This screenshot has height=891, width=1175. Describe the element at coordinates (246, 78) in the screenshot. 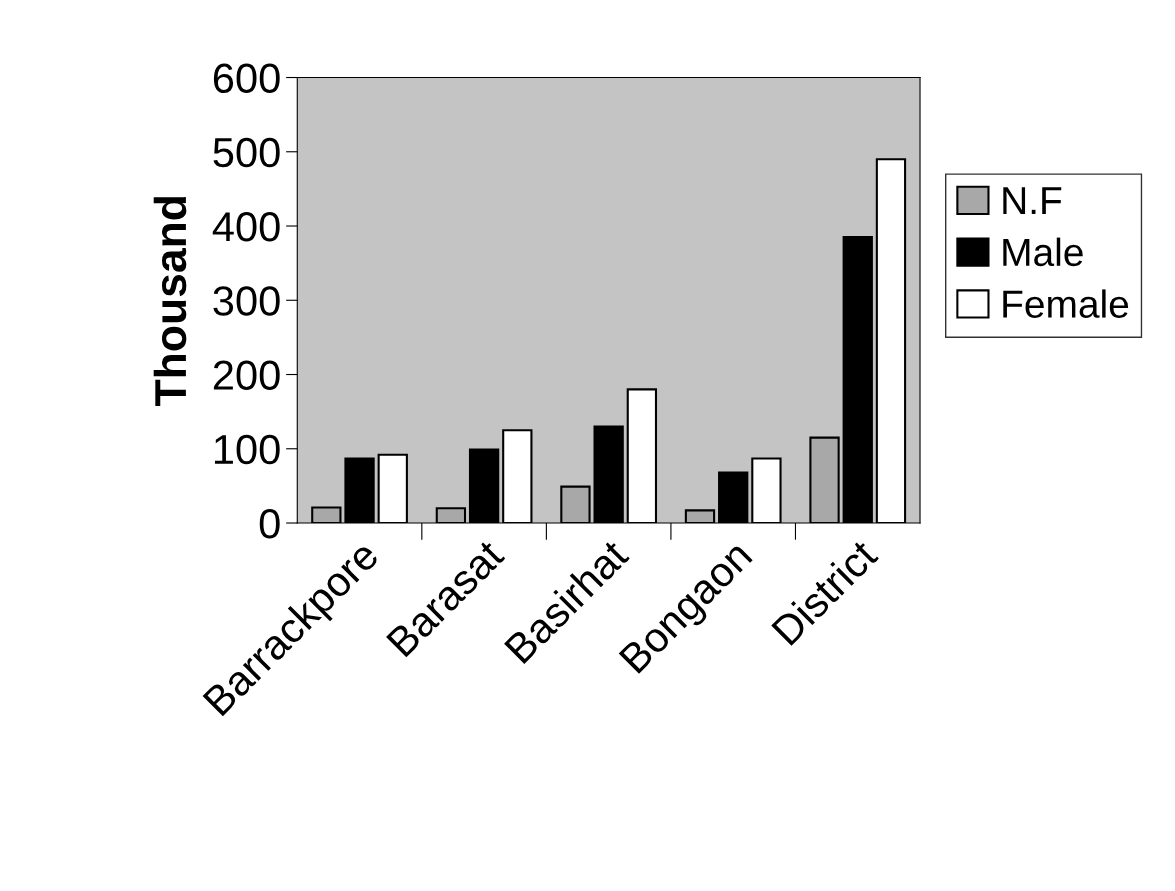

I see `y-tick-label: 600` at that location.